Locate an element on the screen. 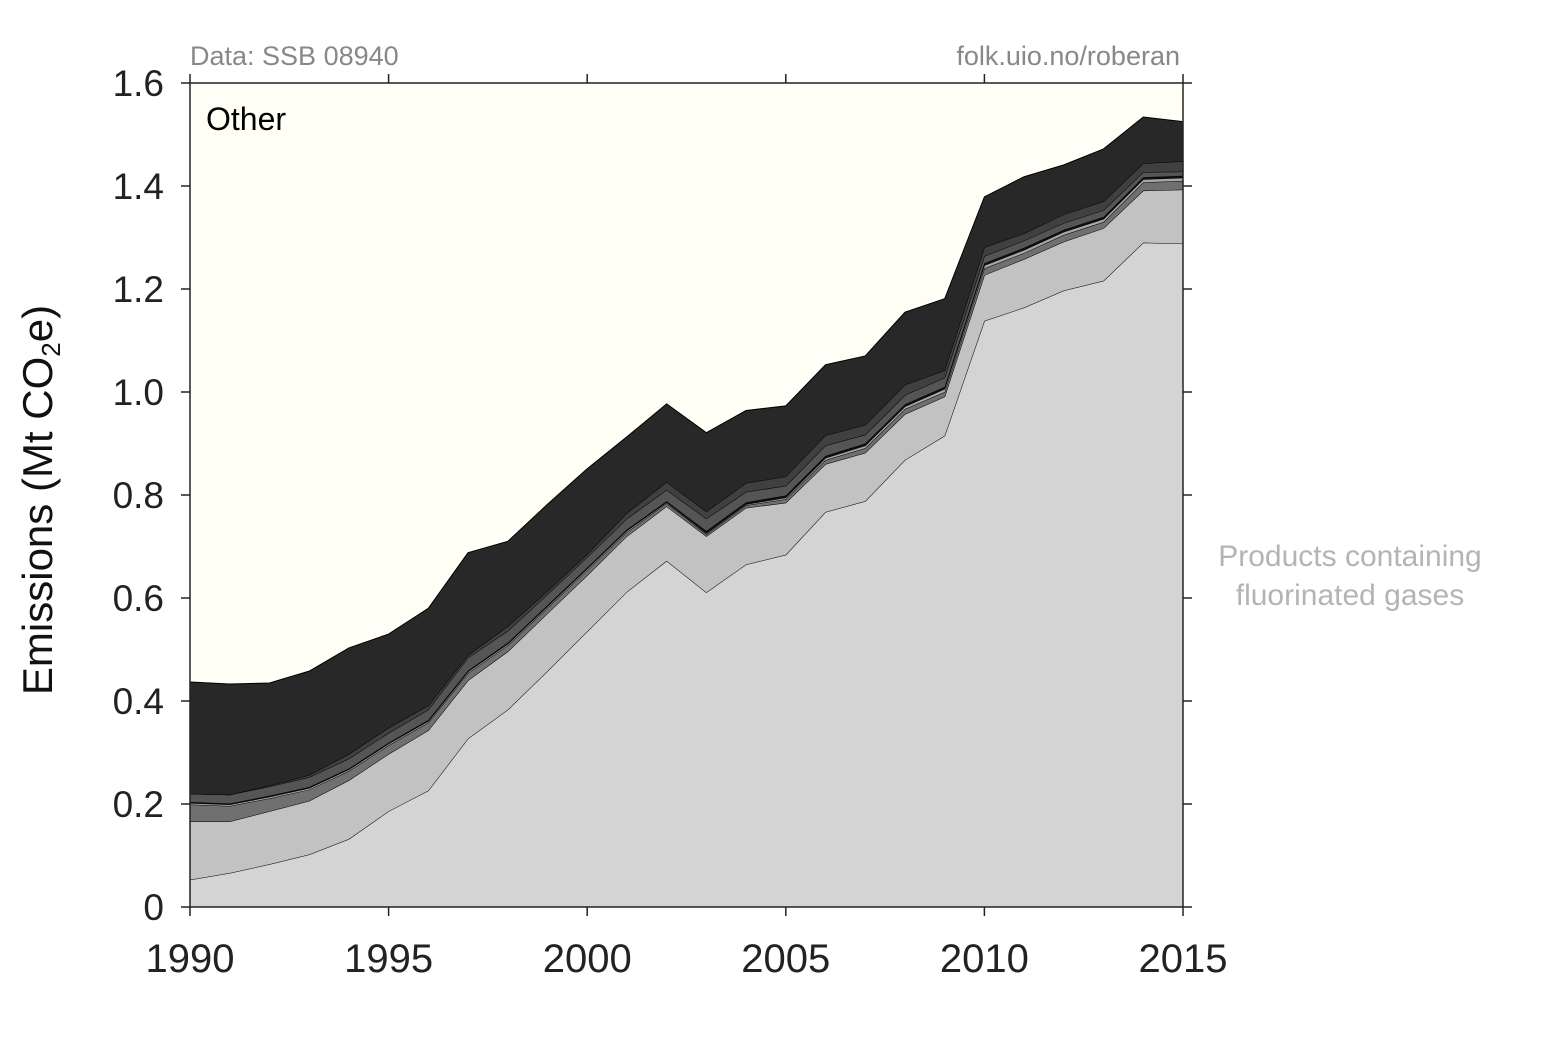  data-source-label: Data: SSB 08940 is located at coordinates (294, 56).